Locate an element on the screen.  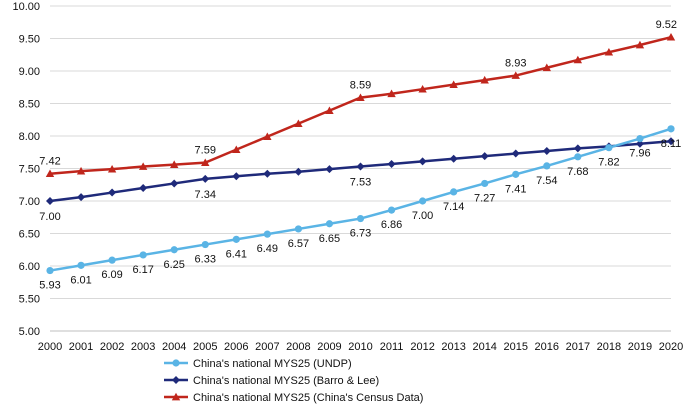
legend-item: China's national MYS25 (UNDP) is located at coordinates (258, 364).